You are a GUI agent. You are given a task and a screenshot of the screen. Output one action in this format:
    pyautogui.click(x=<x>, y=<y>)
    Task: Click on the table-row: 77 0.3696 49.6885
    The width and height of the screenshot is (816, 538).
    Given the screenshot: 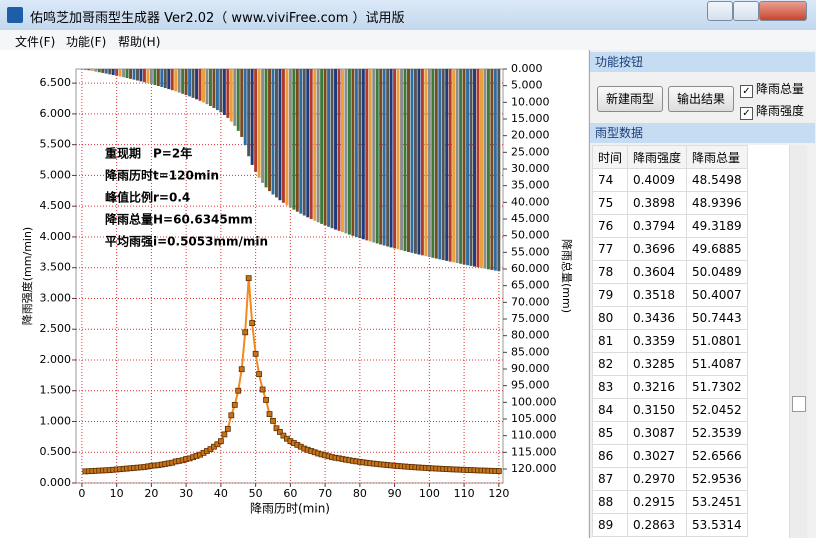 What is the action you would take?
    pyautogui.click(x=670, y=249)
    